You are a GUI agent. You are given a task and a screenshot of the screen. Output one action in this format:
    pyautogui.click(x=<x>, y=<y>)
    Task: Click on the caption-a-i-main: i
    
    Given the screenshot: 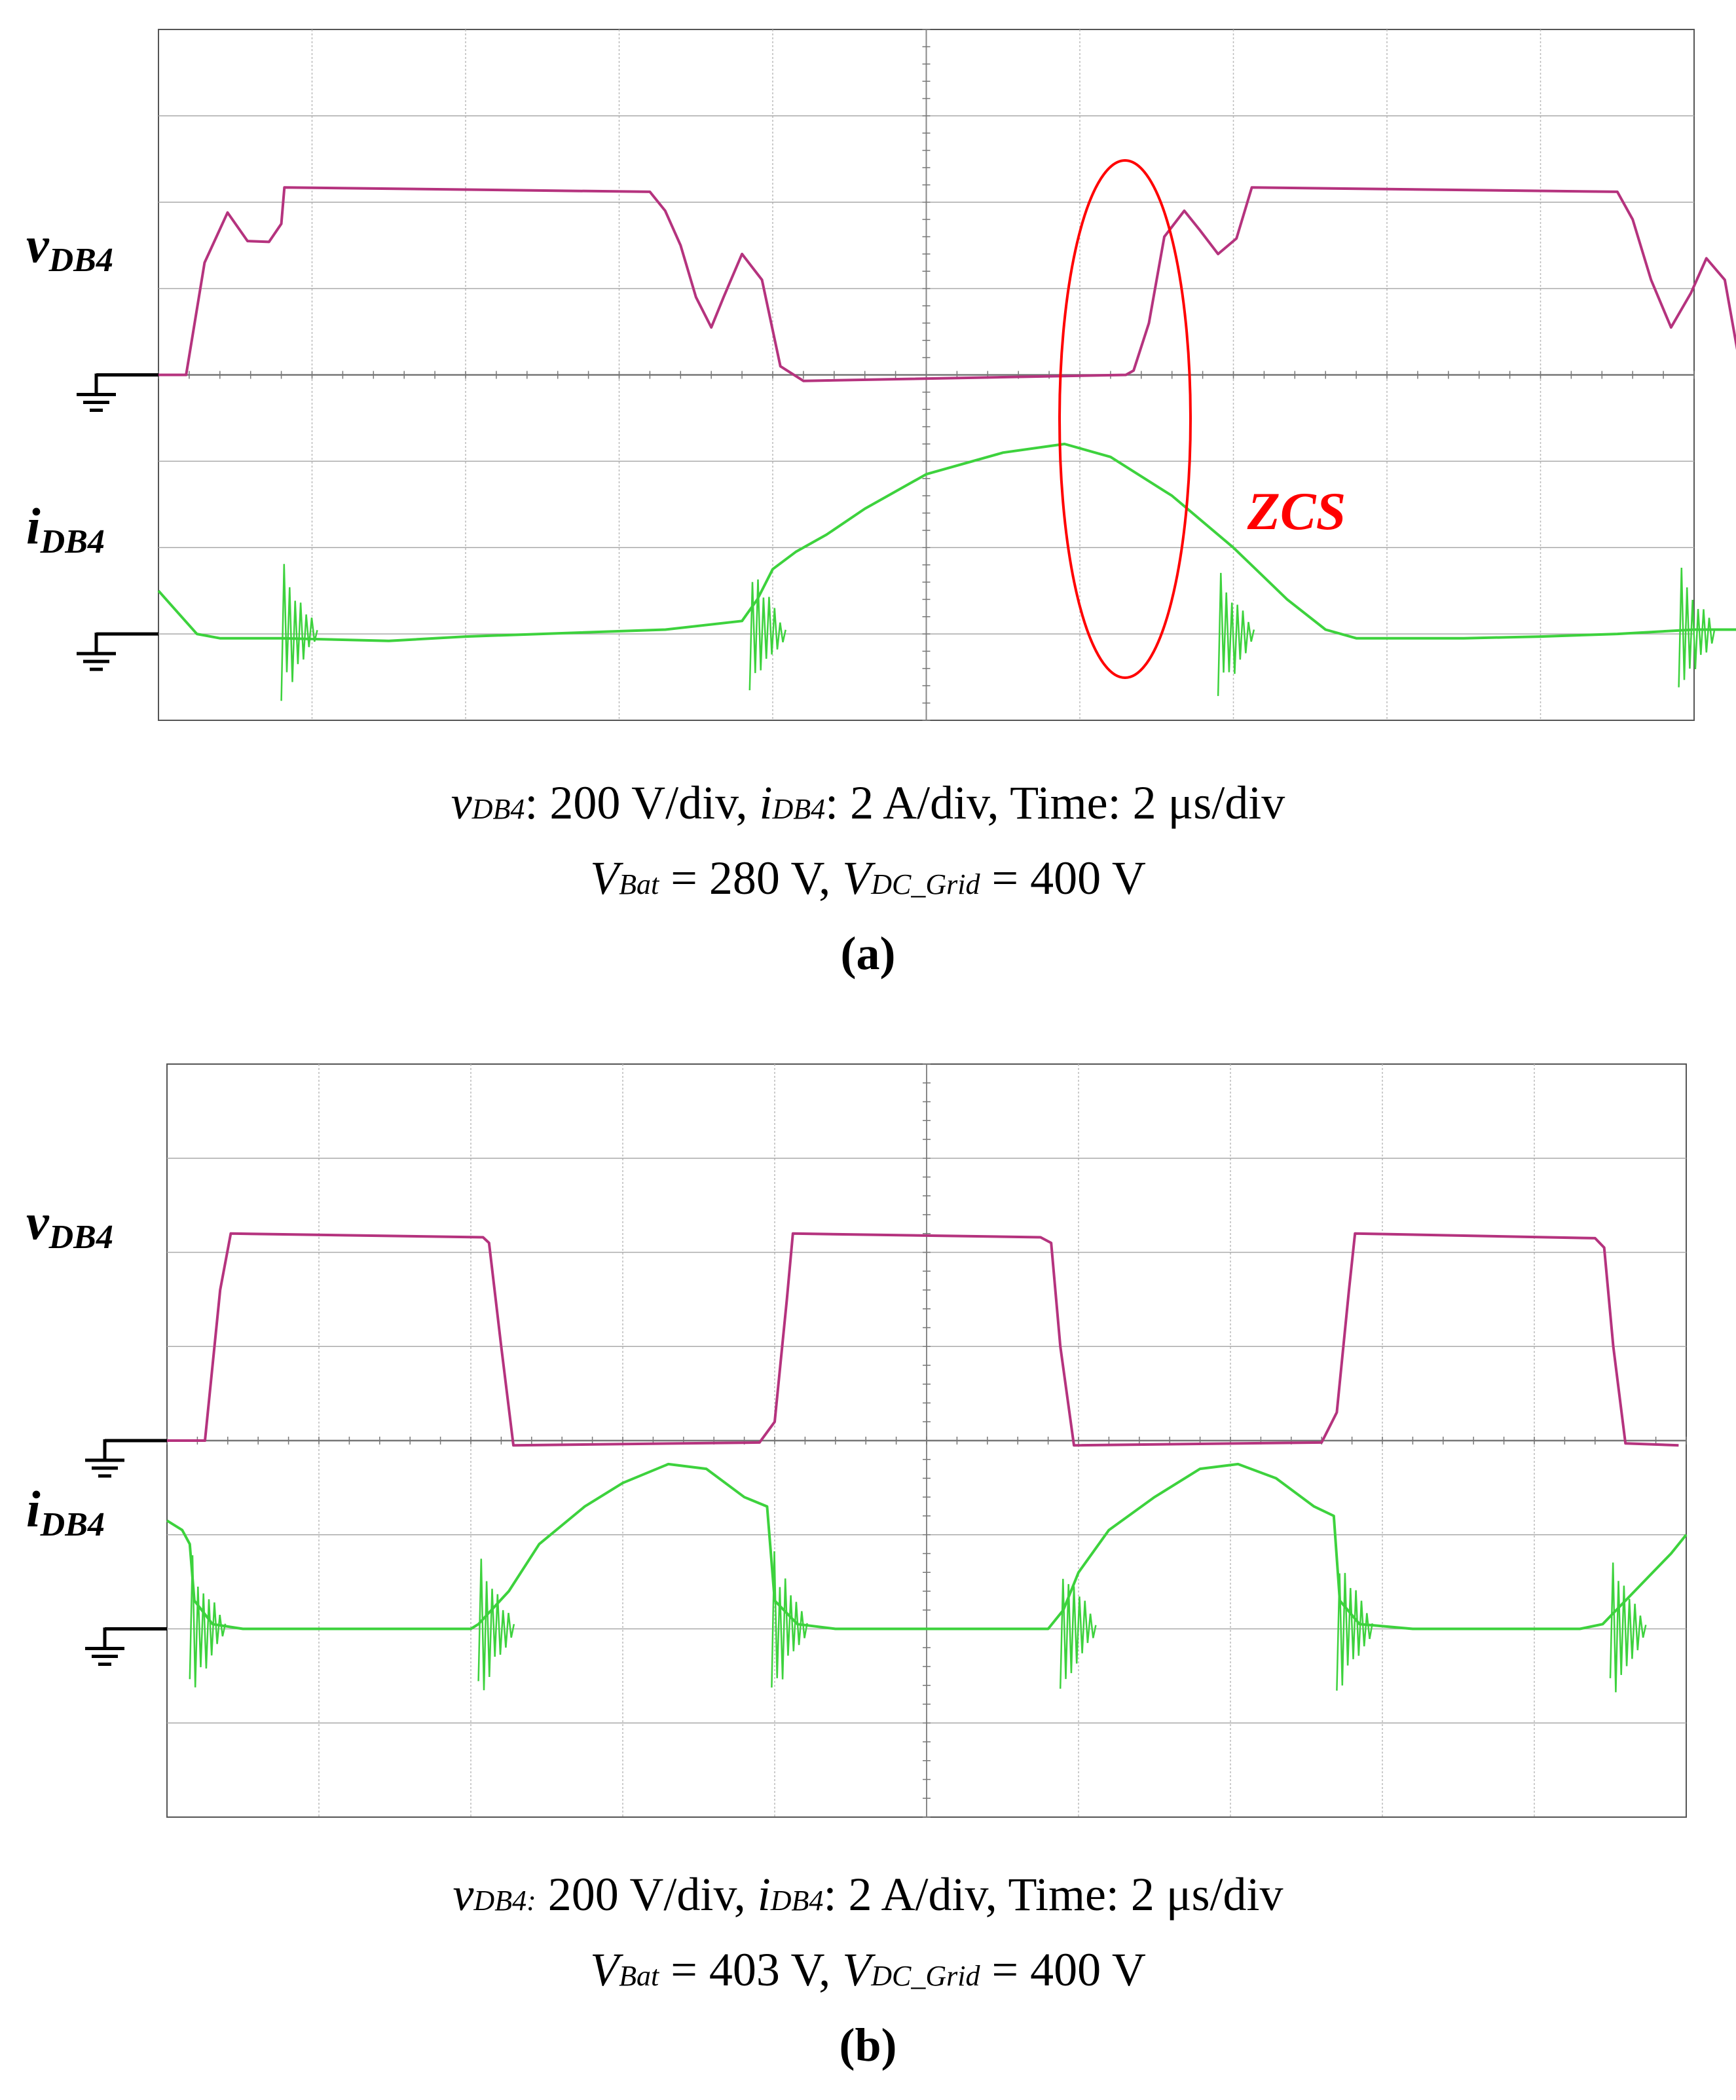 What is the action you would take?
    pyautogui.click(x=766, y=803)
    